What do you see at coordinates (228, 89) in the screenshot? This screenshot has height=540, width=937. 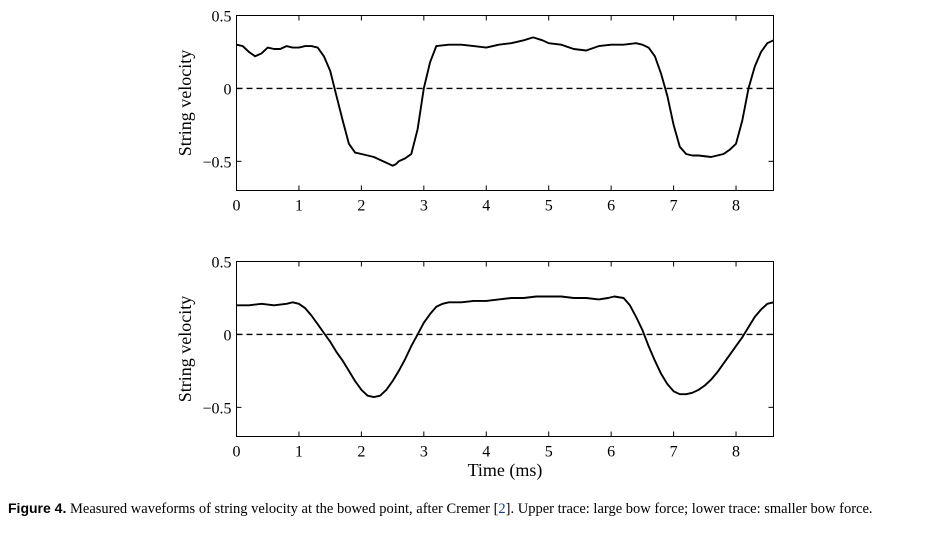 I see `upper-y-tick-label: 0` at bounding box center [228, 89].